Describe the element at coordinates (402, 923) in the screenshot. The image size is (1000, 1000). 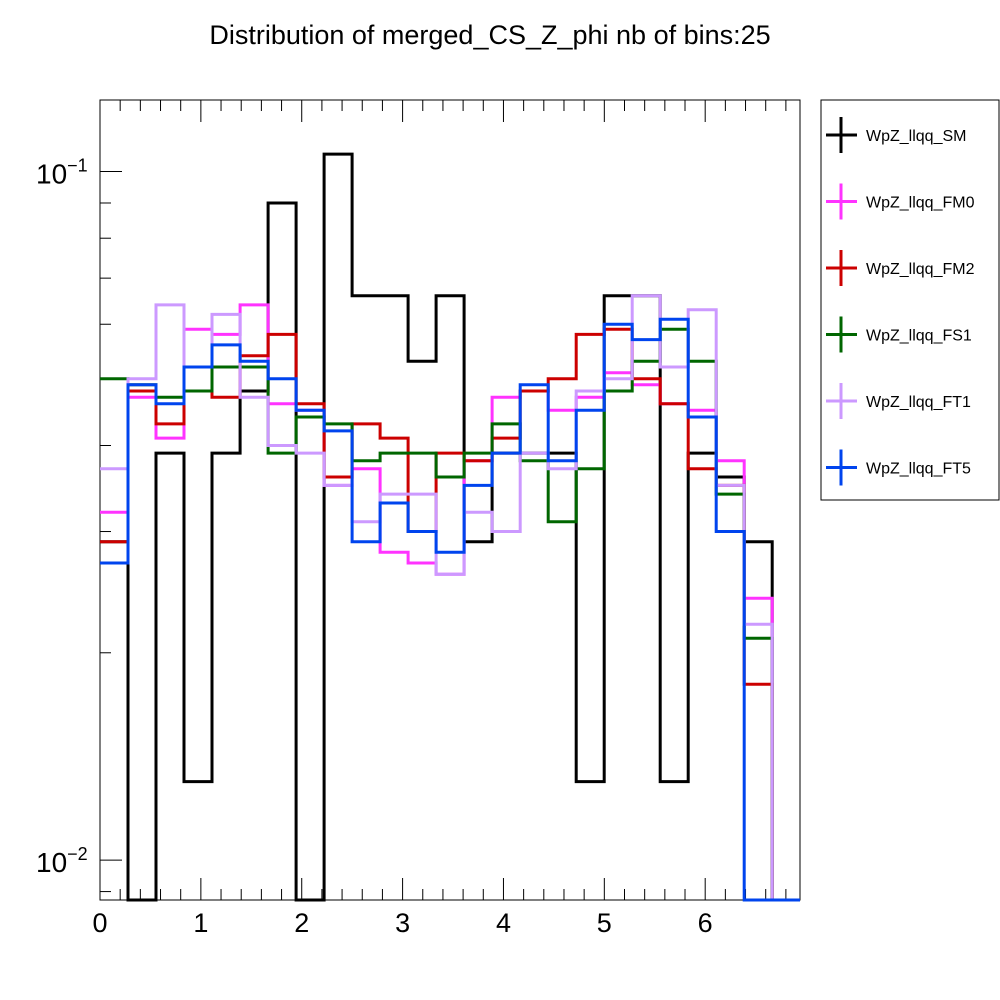
I see `x-tick-label: 3` at that location.